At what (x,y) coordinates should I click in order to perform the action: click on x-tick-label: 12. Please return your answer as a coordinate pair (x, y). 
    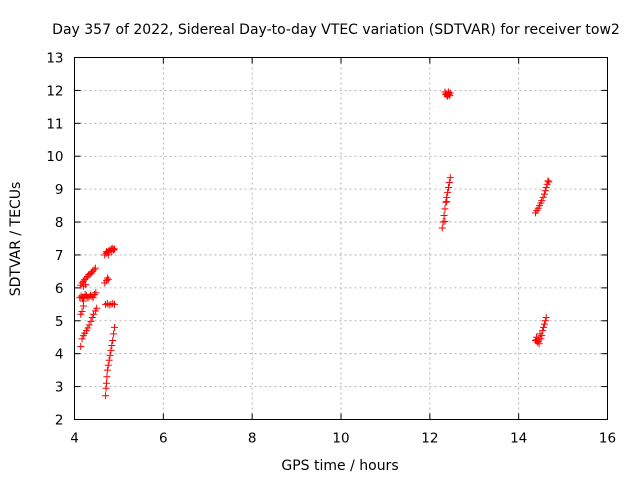
    Looking at the image, I should click on (429, 439).